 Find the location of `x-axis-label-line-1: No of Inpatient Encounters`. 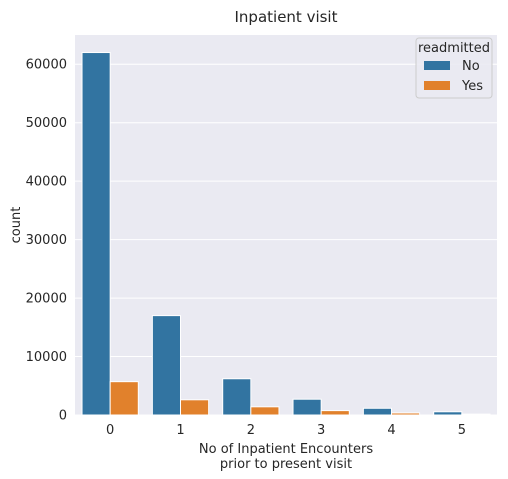

x-axis-label-line-1: No of Inpatient Encounters is located at coordinates (286, 449).